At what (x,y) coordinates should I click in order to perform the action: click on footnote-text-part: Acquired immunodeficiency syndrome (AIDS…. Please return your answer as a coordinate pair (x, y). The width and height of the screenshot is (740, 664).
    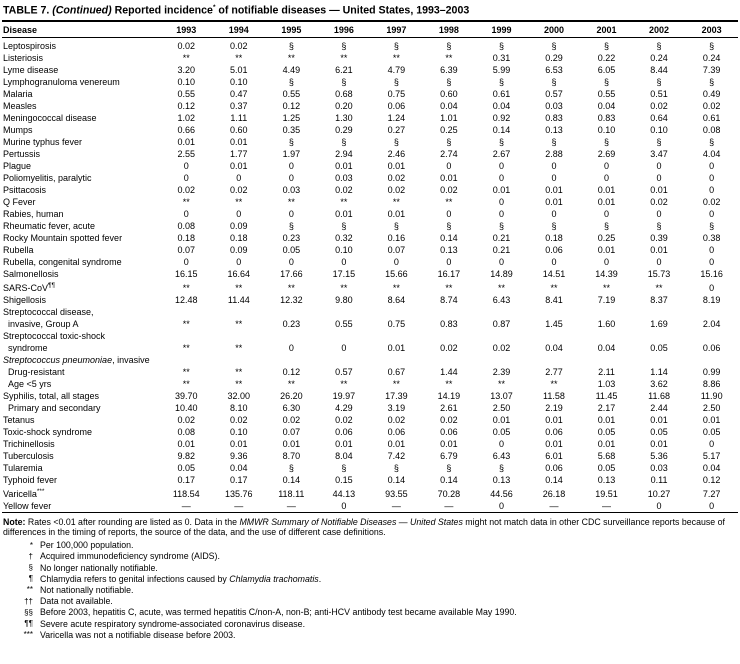
    Looking at the image, I should click on (130, 556).